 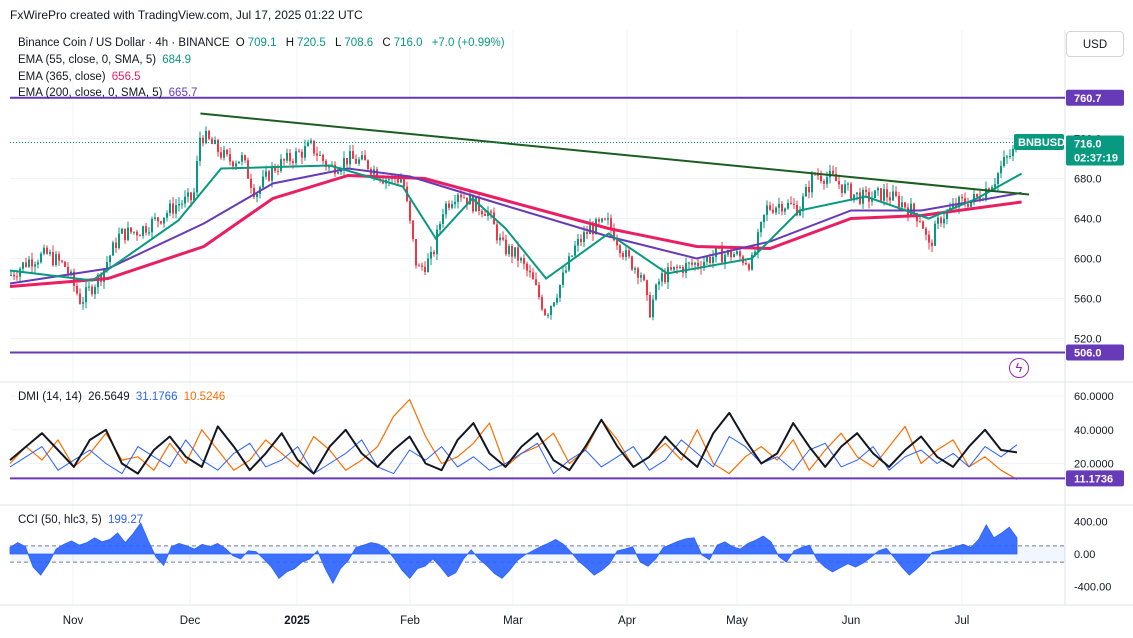 I want to click on cci-tick-label: 400.00, so click(x=1091, y=523).